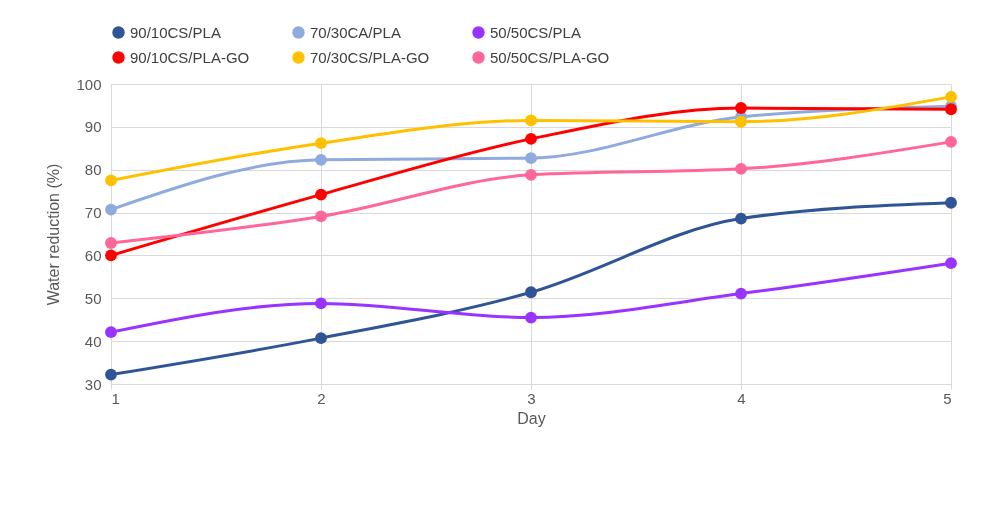 This screenshot has width=1003, height=532. What do you see at coordinates (93, 298) in the screenshot?
I see `y-tick-label: 50` at bounding box center [93, 298].